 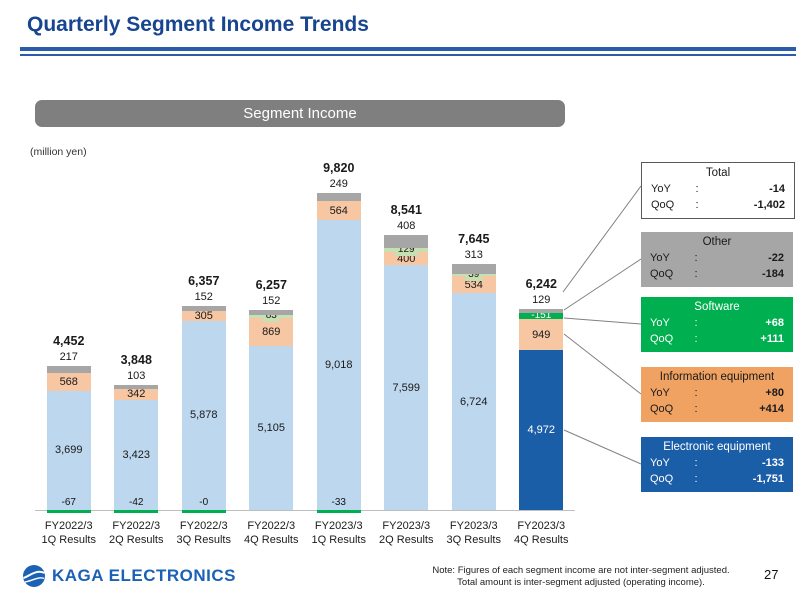 I want to click on segment-information: 564, so click(x=338, y=210).